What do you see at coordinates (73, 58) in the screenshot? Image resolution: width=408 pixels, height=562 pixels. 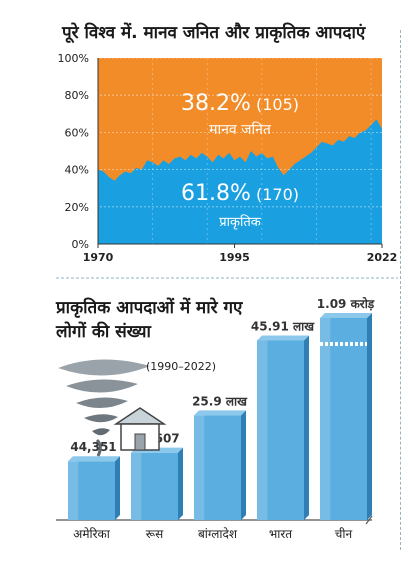 I see `y-tick-label: 100%` at bounding box center [73, 58].